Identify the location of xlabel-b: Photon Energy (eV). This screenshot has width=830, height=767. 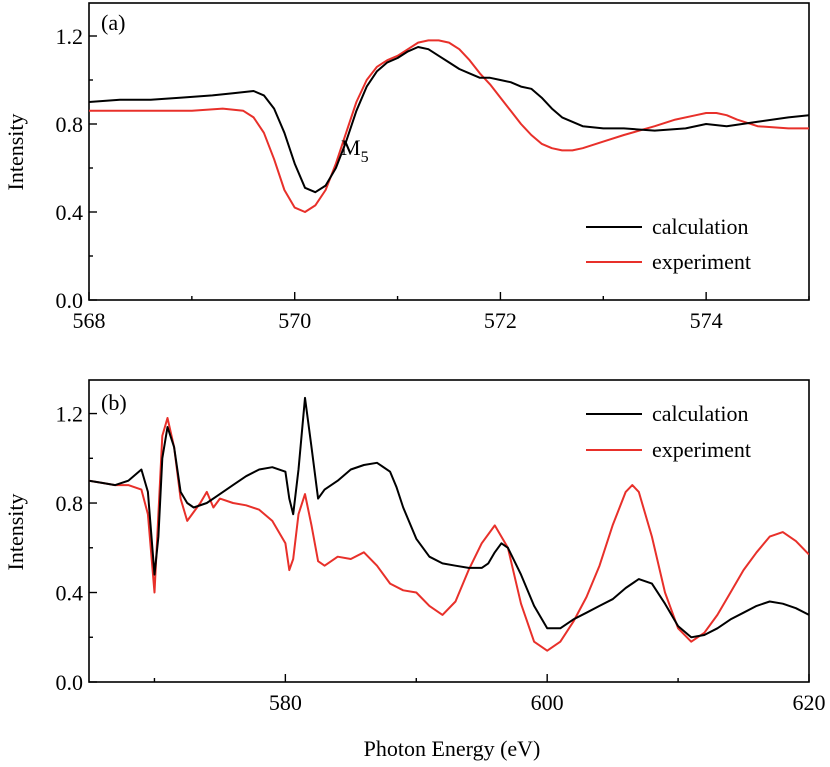
(452, 748).